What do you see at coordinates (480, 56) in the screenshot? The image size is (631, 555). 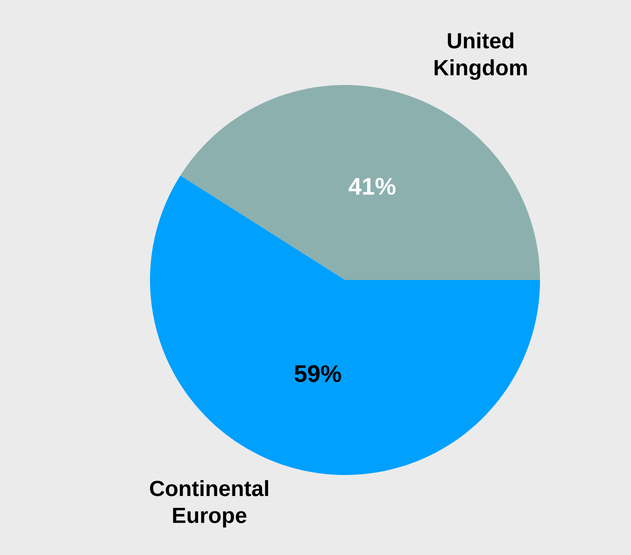 I see `slice-label: United Kingdom` at bounding box center [480, 56].